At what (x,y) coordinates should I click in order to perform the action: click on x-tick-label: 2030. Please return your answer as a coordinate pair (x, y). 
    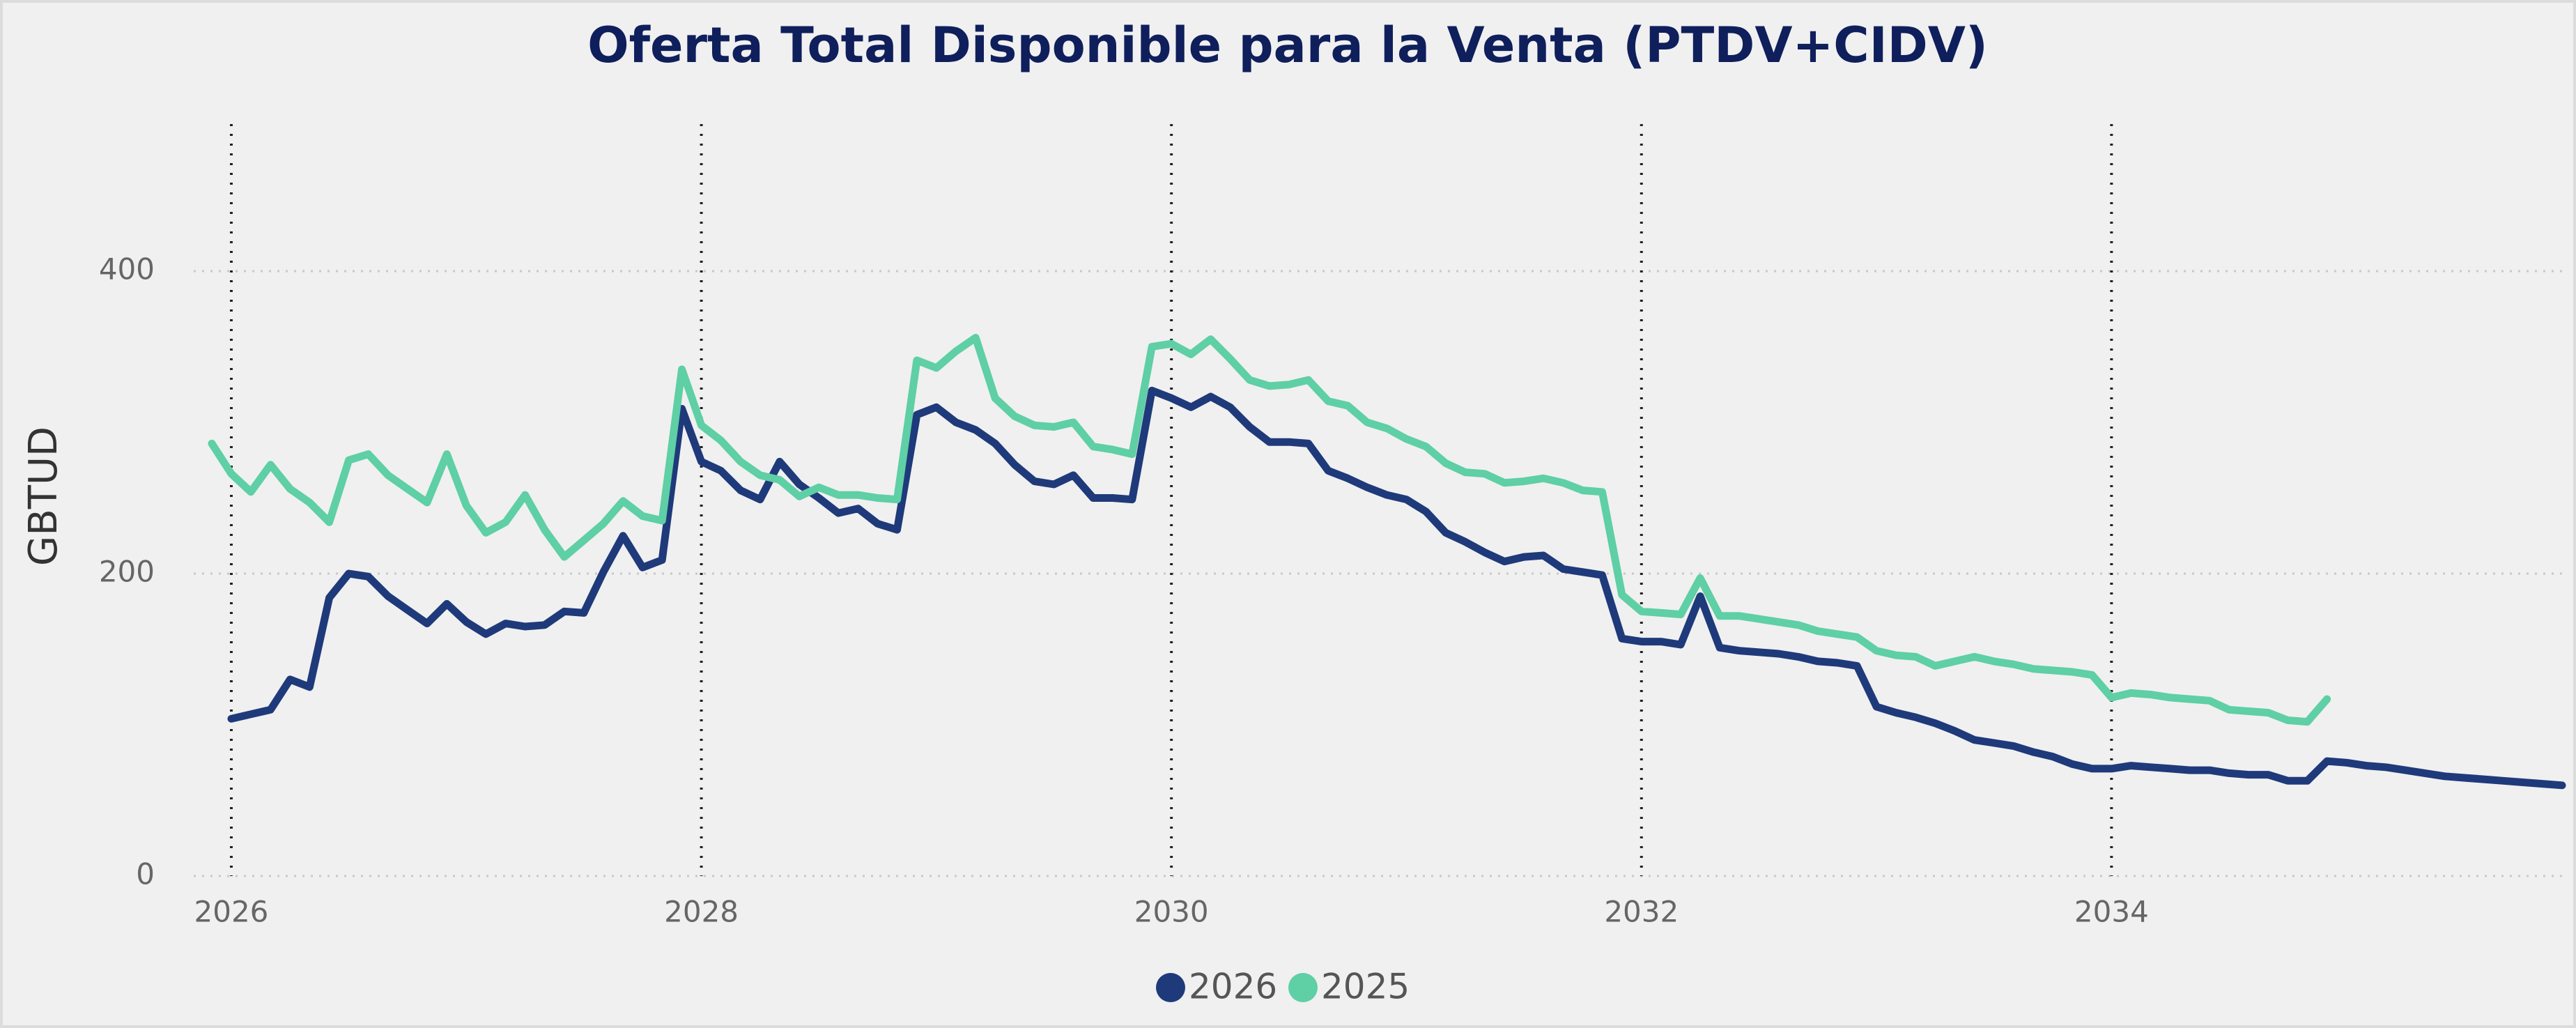
    Looking at the image, I should click on (1171, 912).